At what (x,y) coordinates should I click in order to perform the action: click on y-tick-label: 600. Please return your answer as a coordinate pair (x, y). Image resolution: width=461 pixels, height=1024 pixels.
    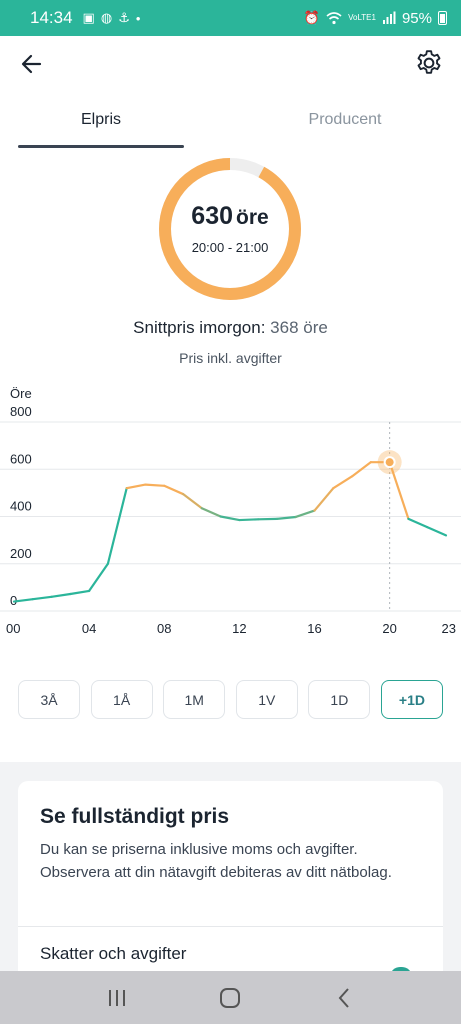
    Looking at the image, I should click on (21, 458).